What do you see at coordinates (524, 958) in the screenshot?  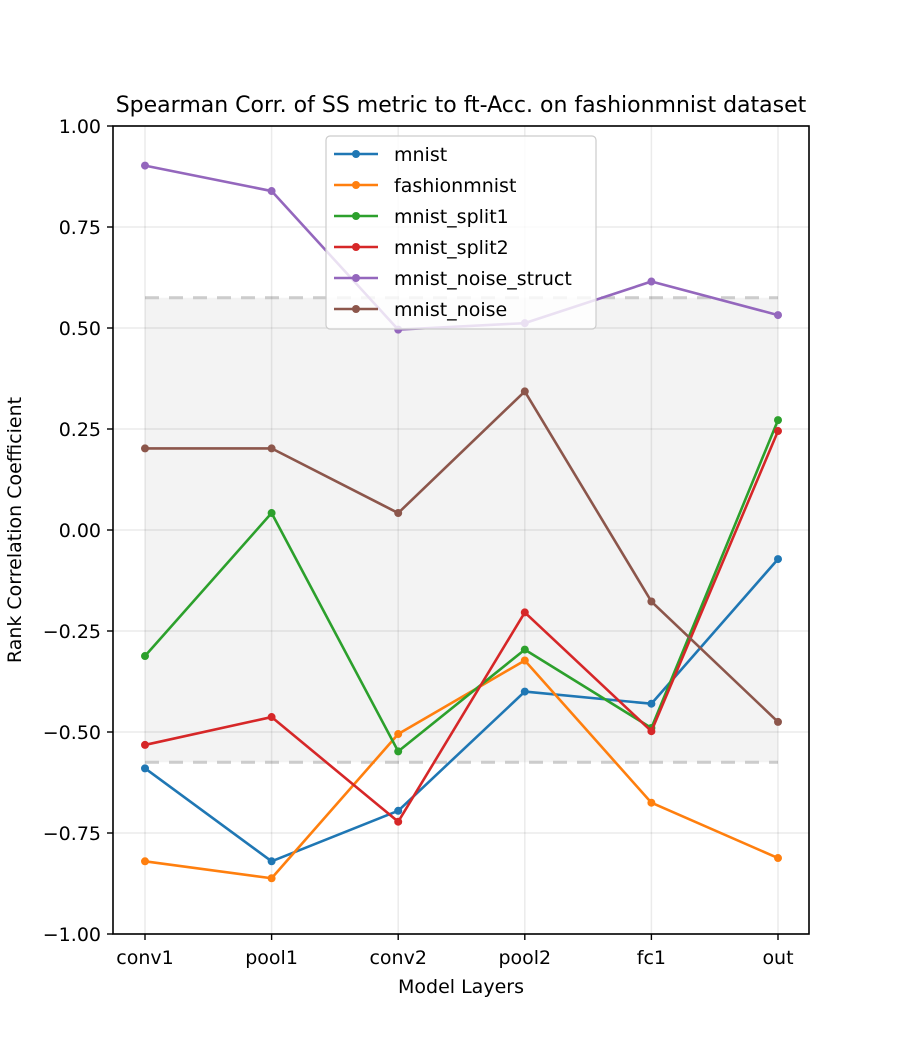 I see `x-tick-label: pool2` at bounding box center [524, 958].